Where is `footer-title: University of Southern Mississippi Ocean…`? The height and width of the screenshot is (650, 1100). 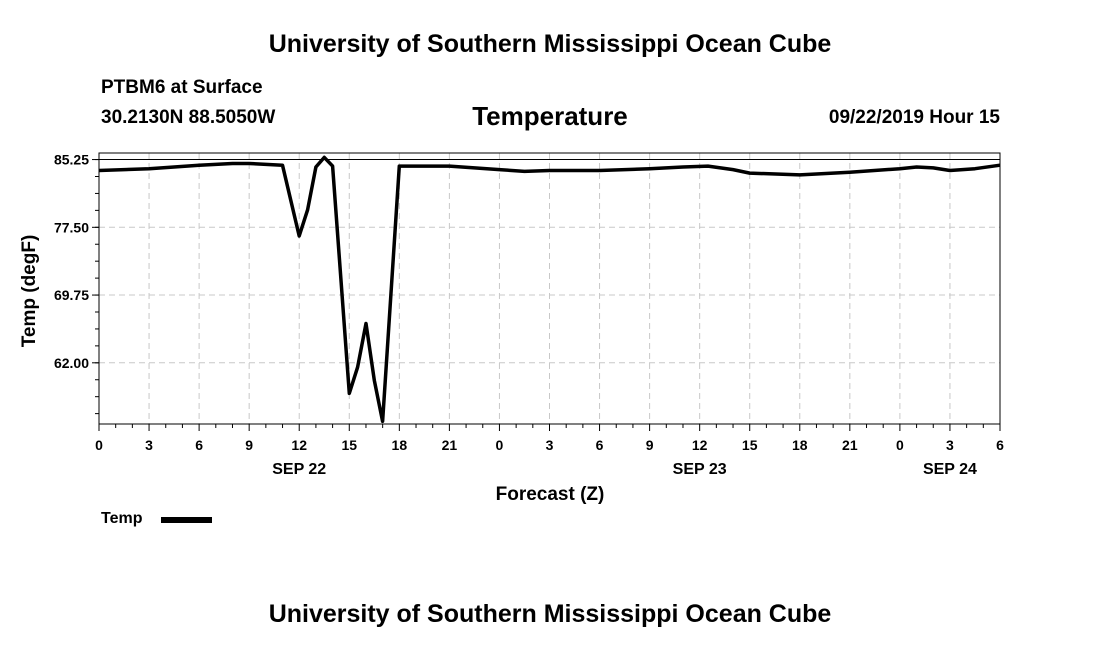 footer-title: University of Southern Mississippi Ocean… is located at coordinates (550, 614).